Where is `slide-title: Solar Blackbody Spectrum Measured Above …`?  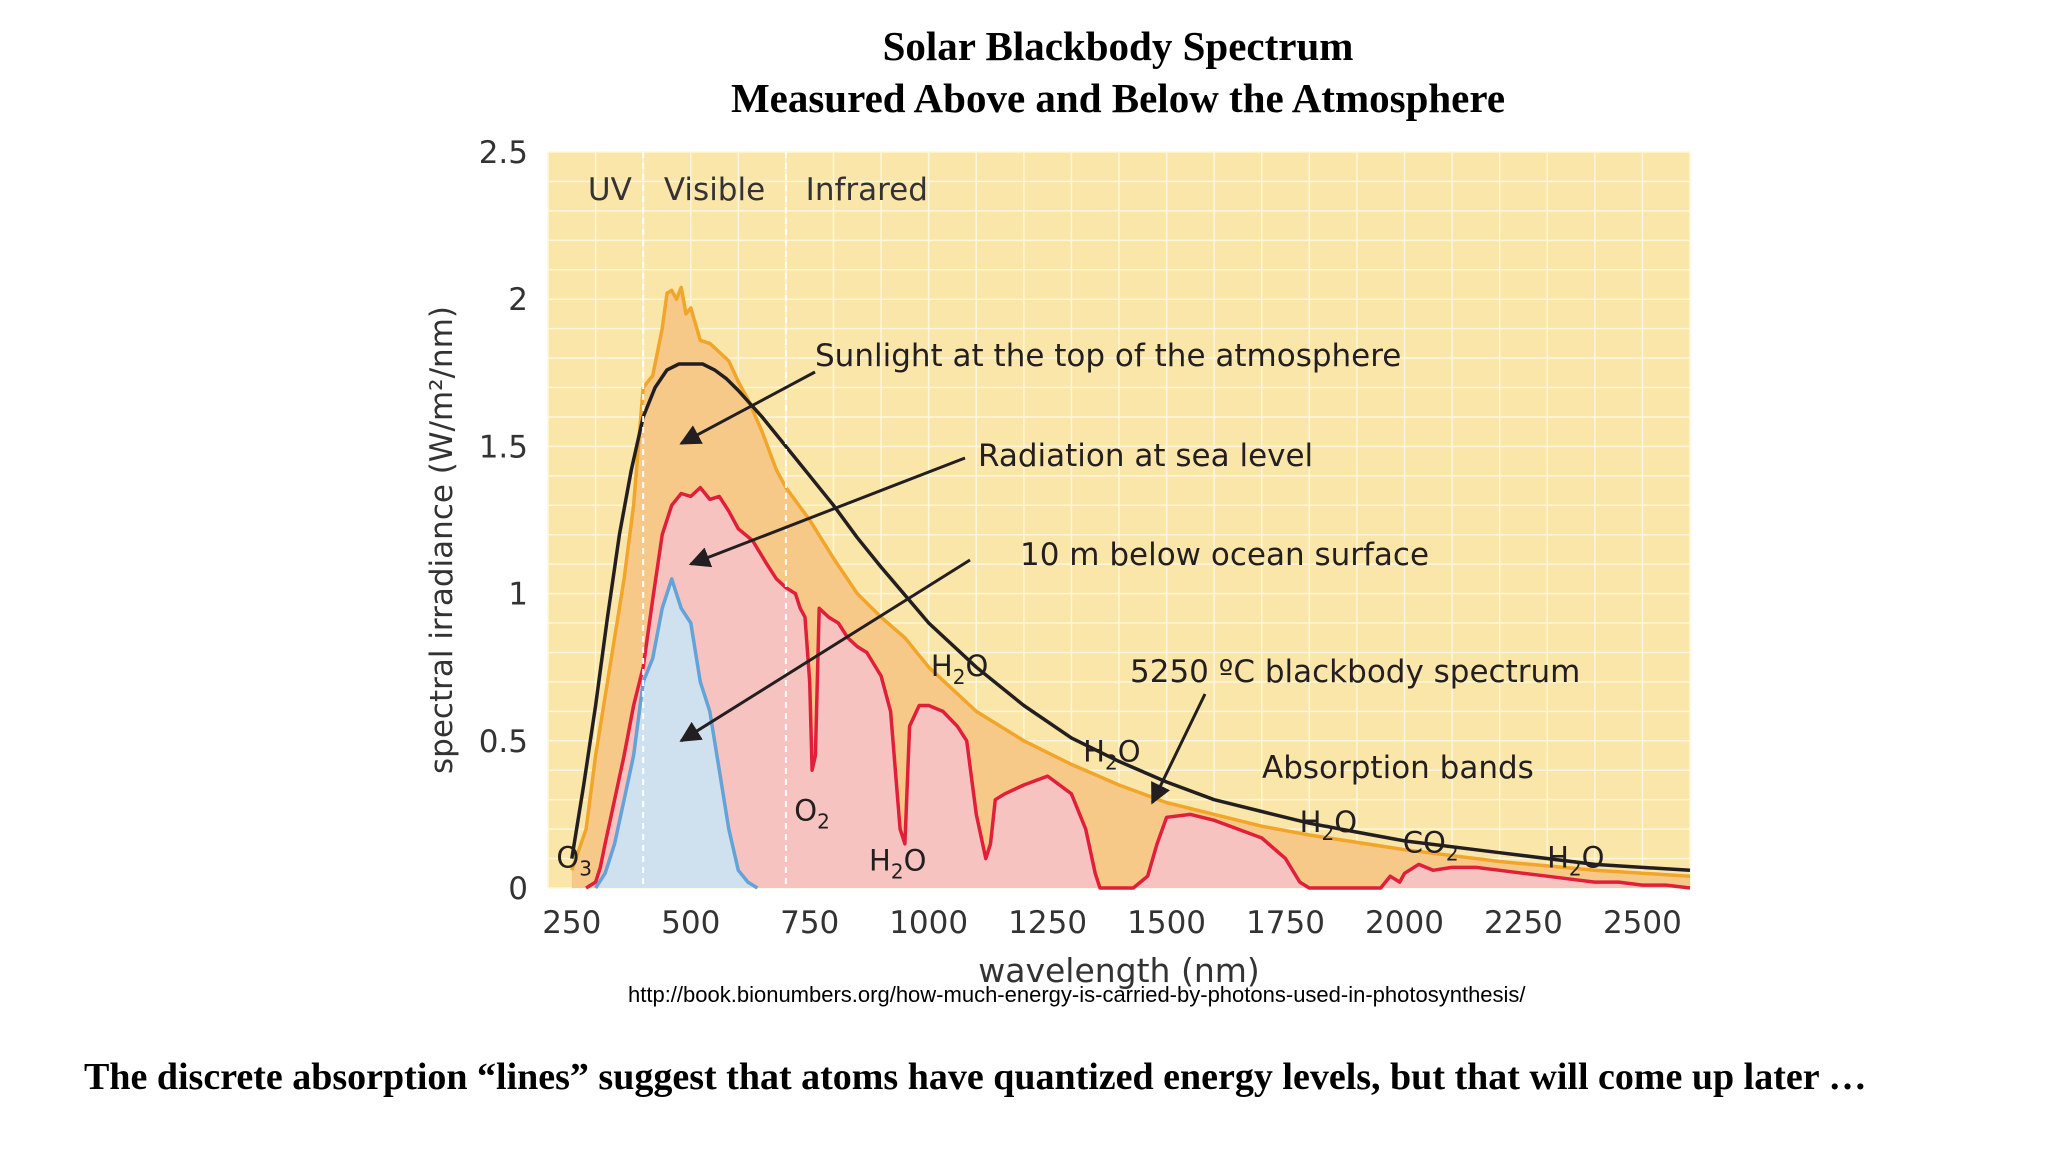 slide-title: Solar Blackbody Spectrum Measured Above … is located at coordinates (1024, 72).